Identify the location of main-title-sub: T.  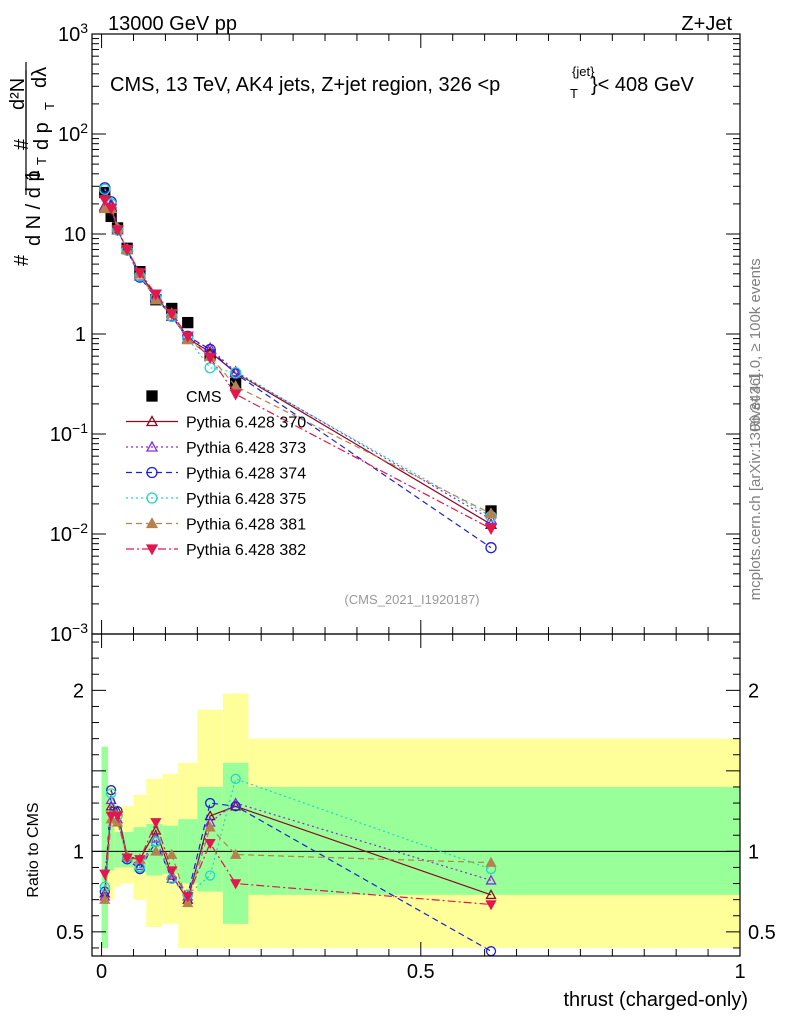
(574, 93).